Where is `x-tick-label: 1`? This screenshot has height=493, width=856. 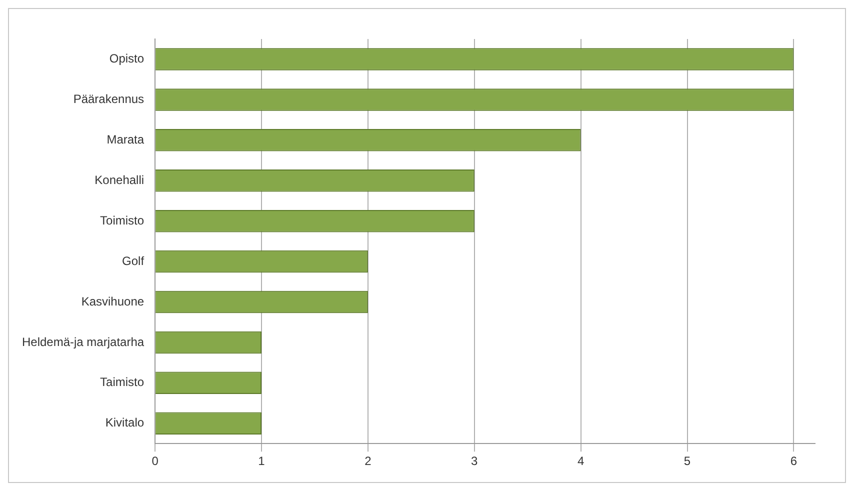 x-tick-label: 1 is located at coordinates (262, 461).